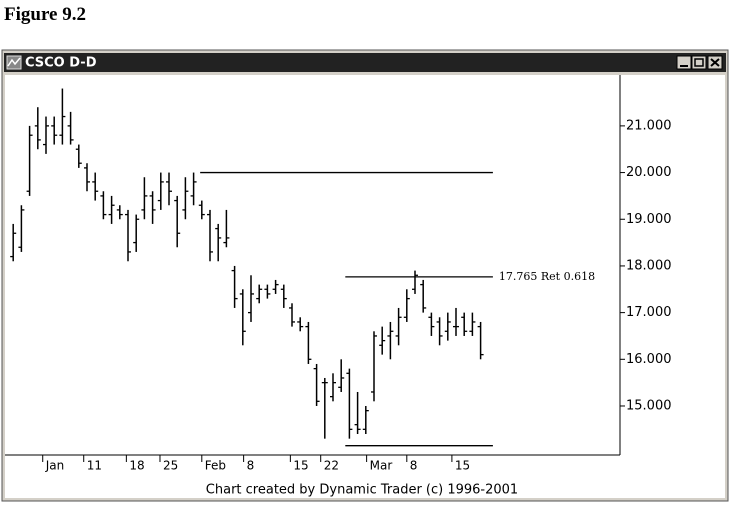 This screenshot has height=507, width=736. I want to click on x-tick-label: 11, so click(94, 466).